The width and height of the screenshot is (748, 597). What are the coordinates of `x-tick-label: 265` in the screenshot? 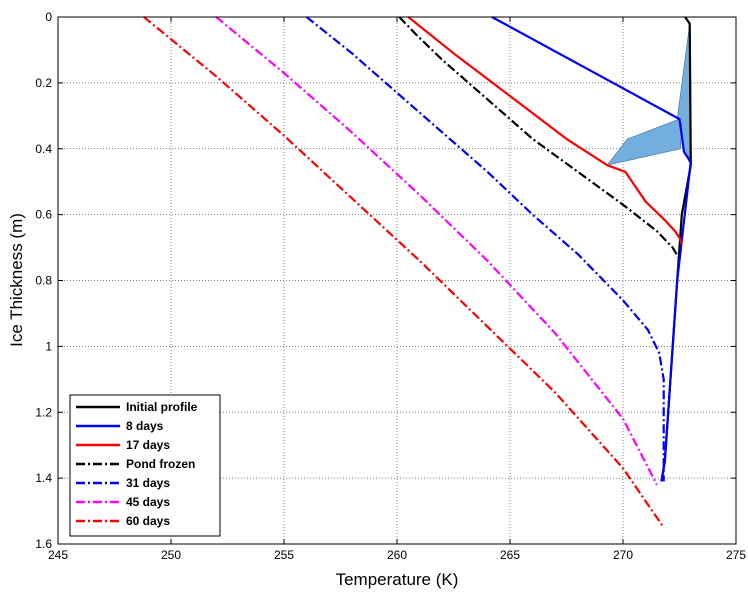 It's located at (510, 555).